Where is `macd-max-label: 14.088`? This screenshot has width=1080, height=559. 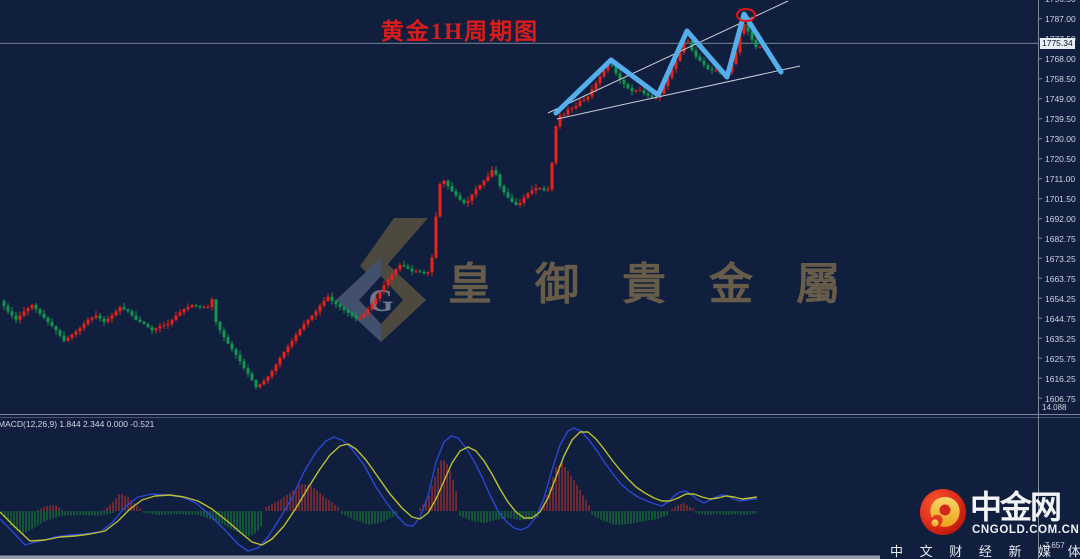
macd-max-label: 14.088 is located at coordinates (1054, 407).